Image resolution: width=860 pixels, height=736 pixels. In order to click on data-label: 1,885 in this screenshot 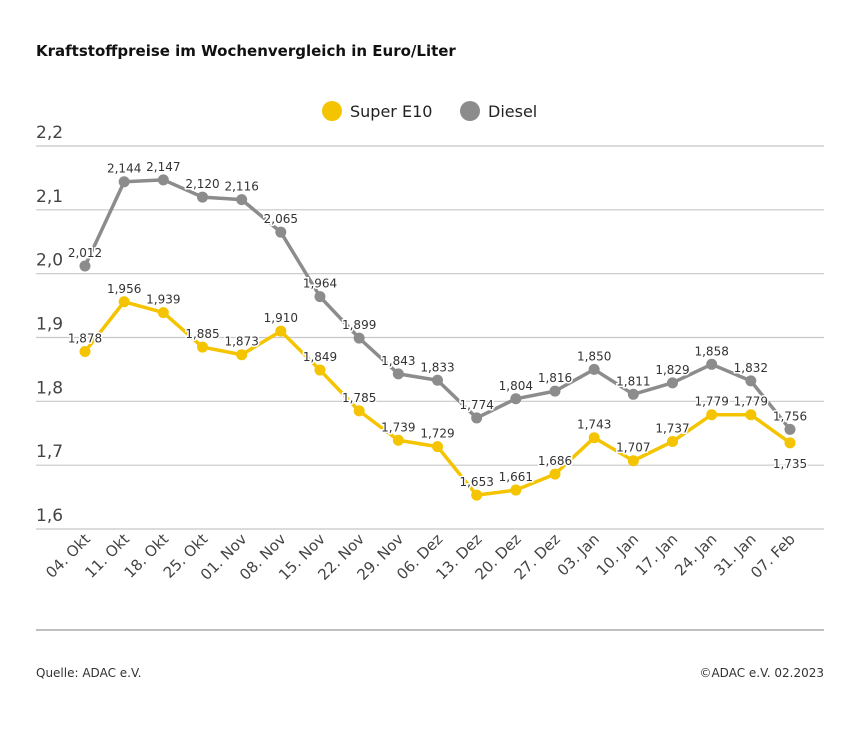, I will do `click(202, 334)`.